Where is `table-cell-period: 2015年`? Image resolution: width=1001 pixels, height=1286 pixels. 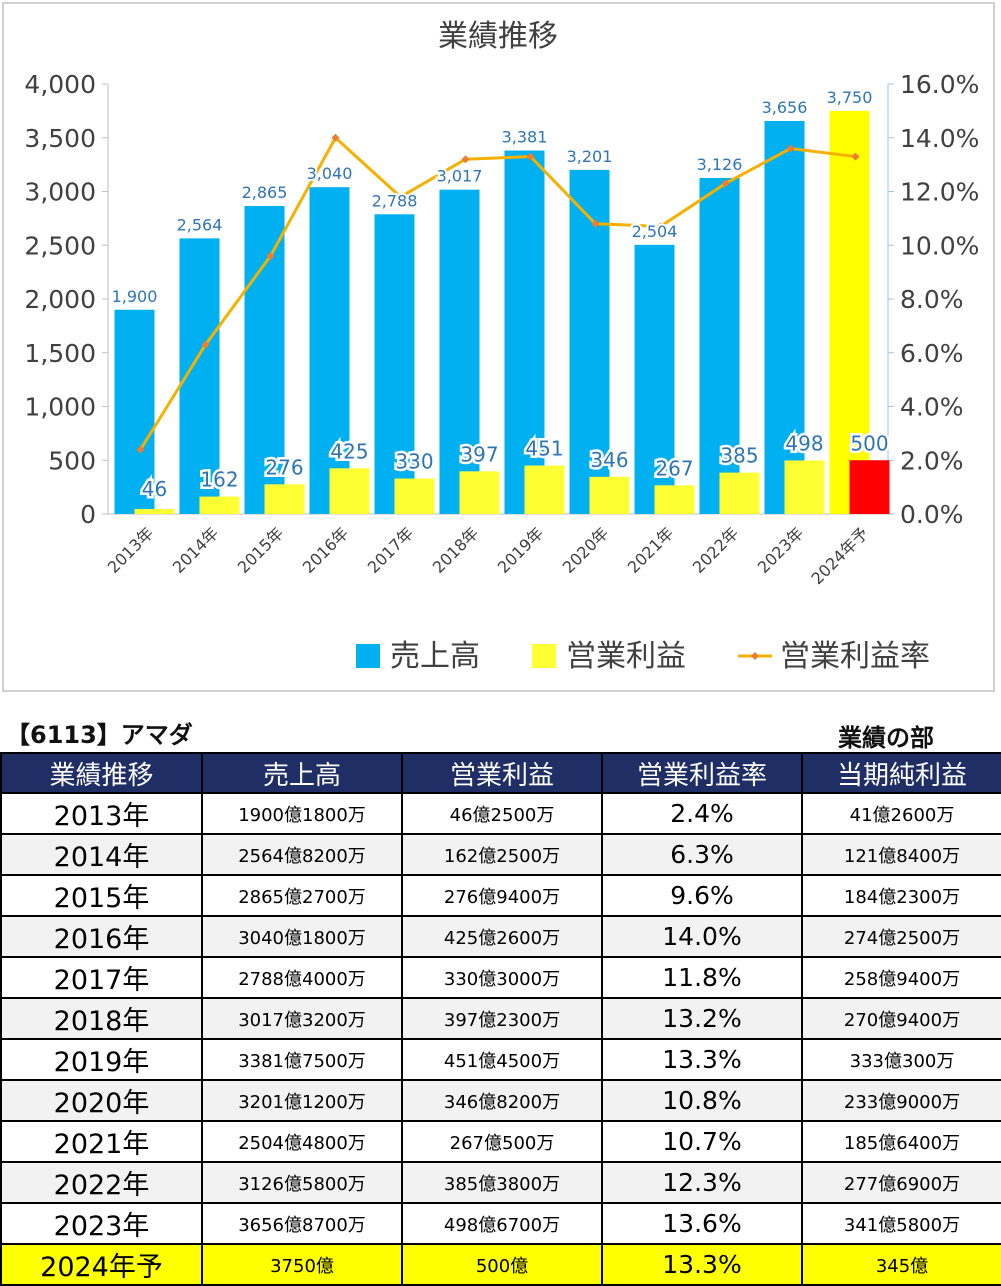 table-cell-period: 2015年 is located at coordinates (101, 895).